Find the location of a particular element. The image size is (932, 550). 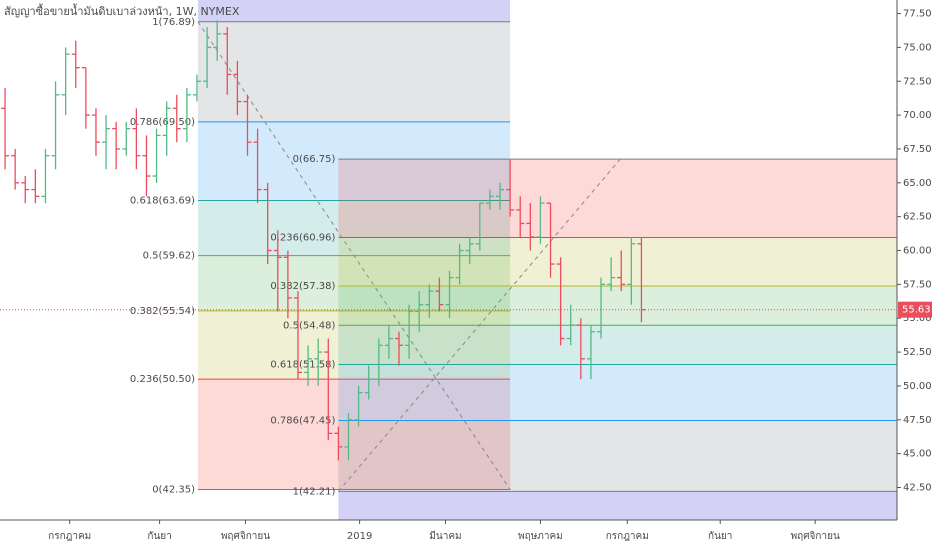

y-tick-label: 67.50 is located at coordinates (917, 149).